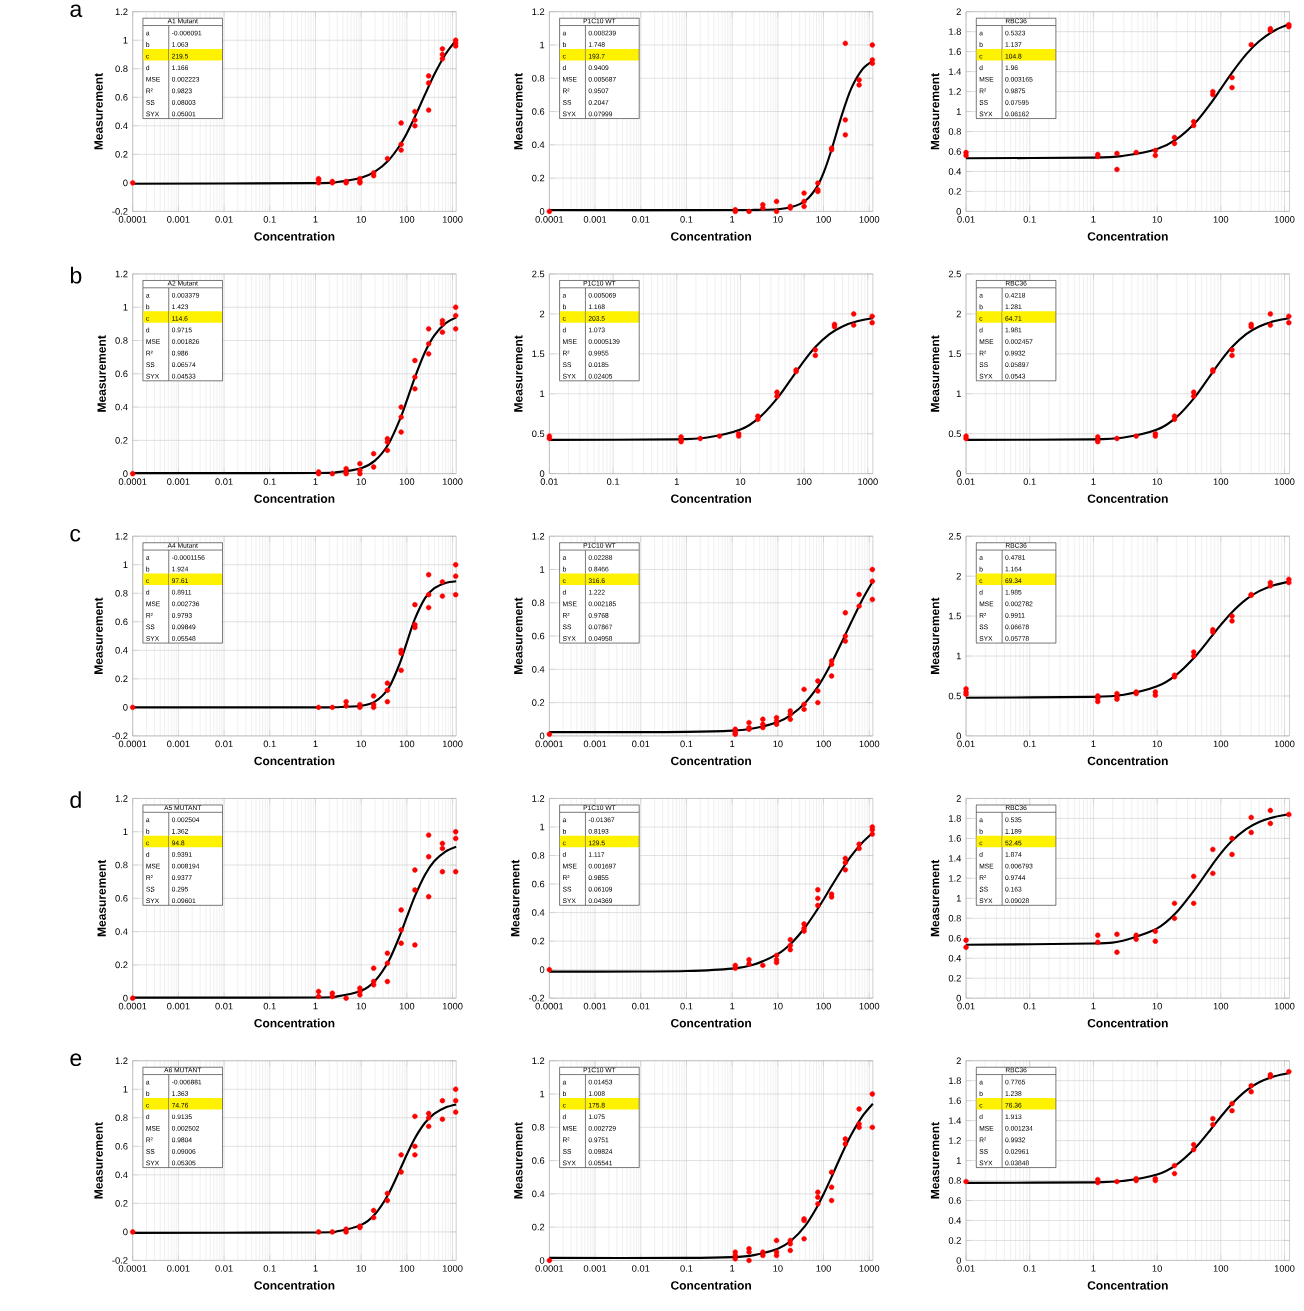  What do you see at coordinates (954, 433) in the screenshot?
I see `y-tick-label: 0.5` at bounding box center [954, 433].